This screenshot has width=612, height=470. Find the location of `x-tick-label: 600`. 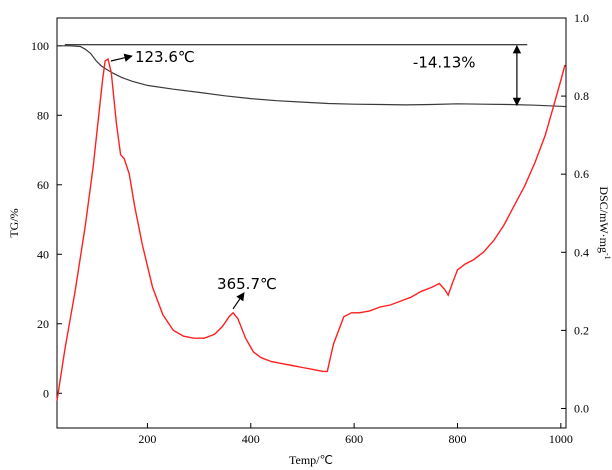

x-tick-label: 600 is located at coordinates (354, 439).